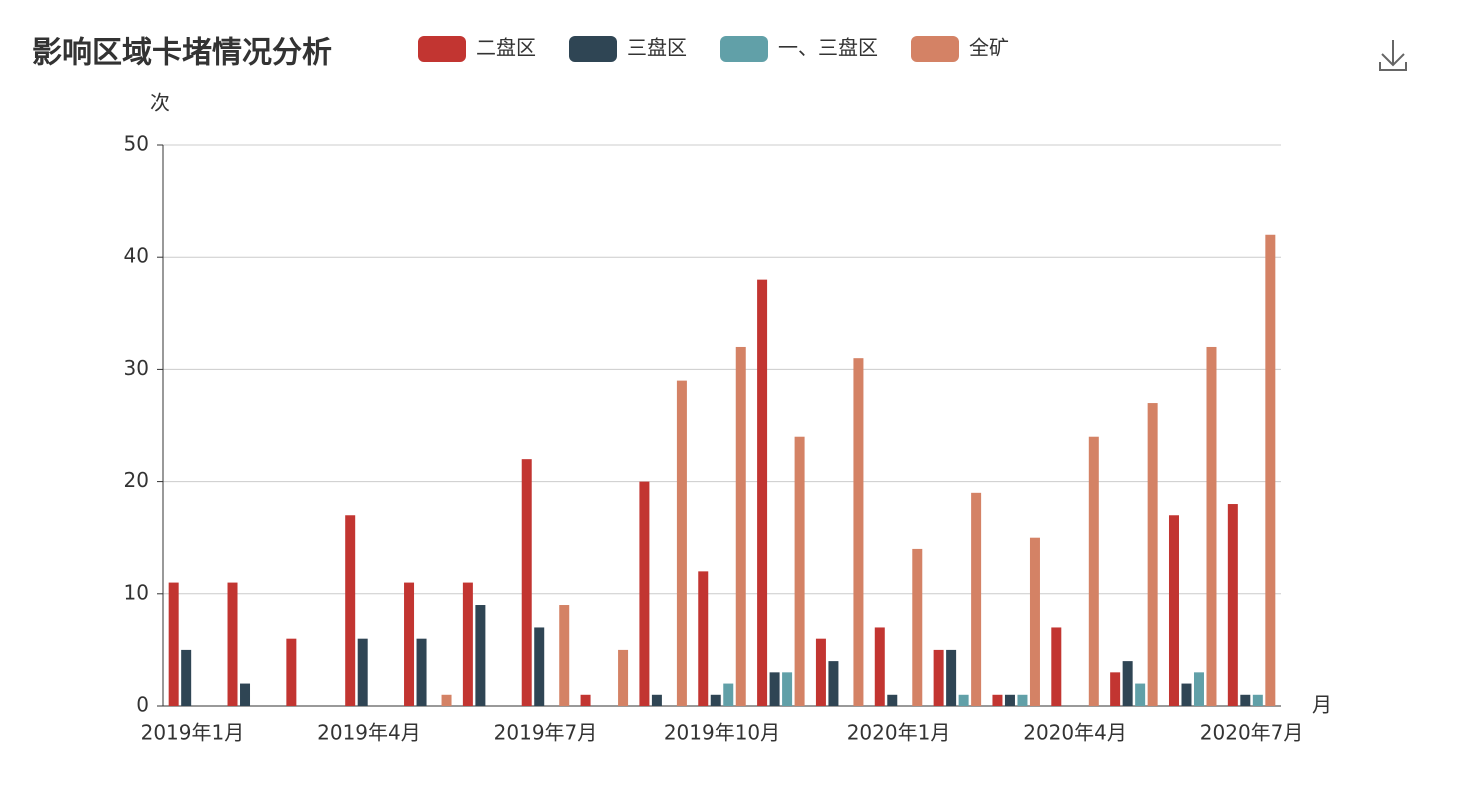  I want to click on x-tick-label: 2020年4月, so click(1075, 733).